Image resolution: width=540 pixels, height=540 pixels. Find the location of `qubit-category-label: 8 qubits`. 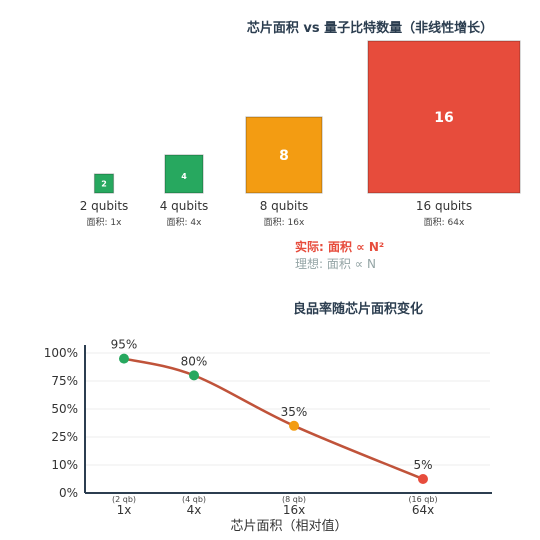

qubit-category-label: 8 qubits is located at coordinates (284, 206).